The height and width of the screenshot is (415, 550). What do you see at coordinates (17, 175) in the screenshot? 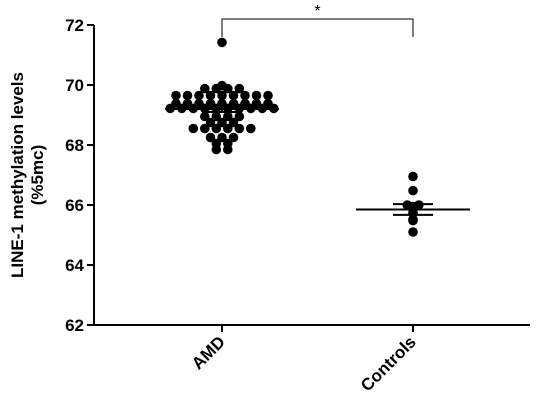
I see `y-axis-title-line1: LINE-1 methylation levels` at bounding box center [17, 175].